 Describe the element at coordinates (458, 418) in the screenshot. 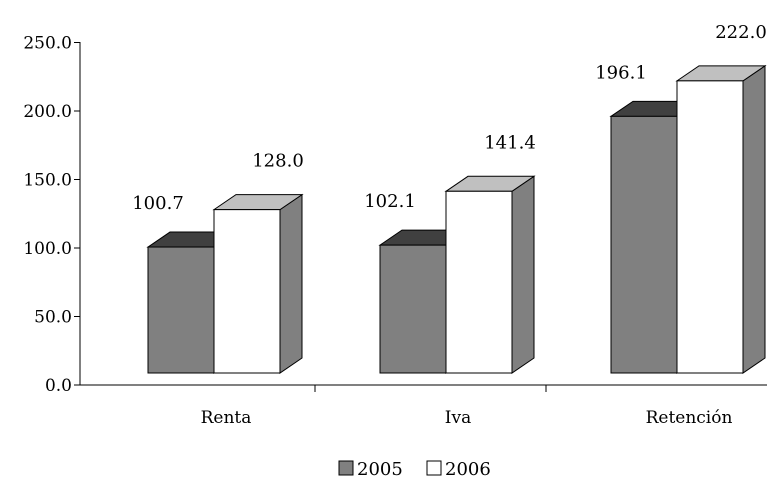

I see `category-label: Iva` at that location.